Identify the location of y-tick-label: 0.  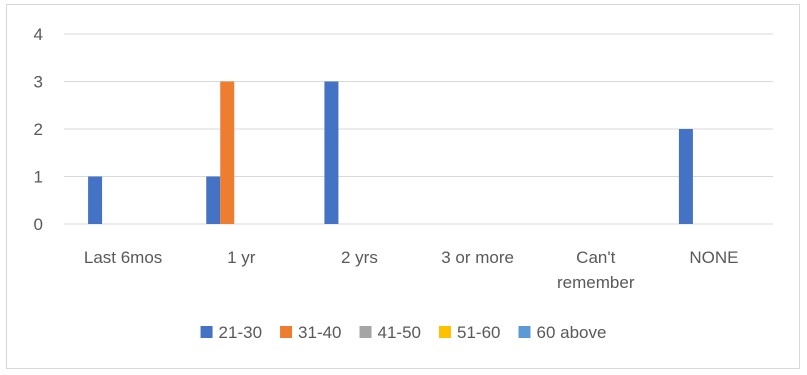
(38, 224).